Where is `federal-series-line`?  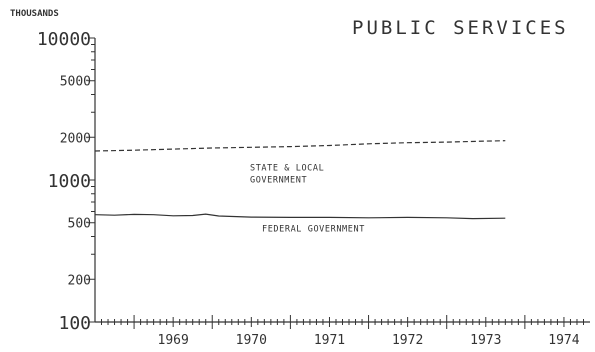
federal-series-line is located at coordinates (300, 216).